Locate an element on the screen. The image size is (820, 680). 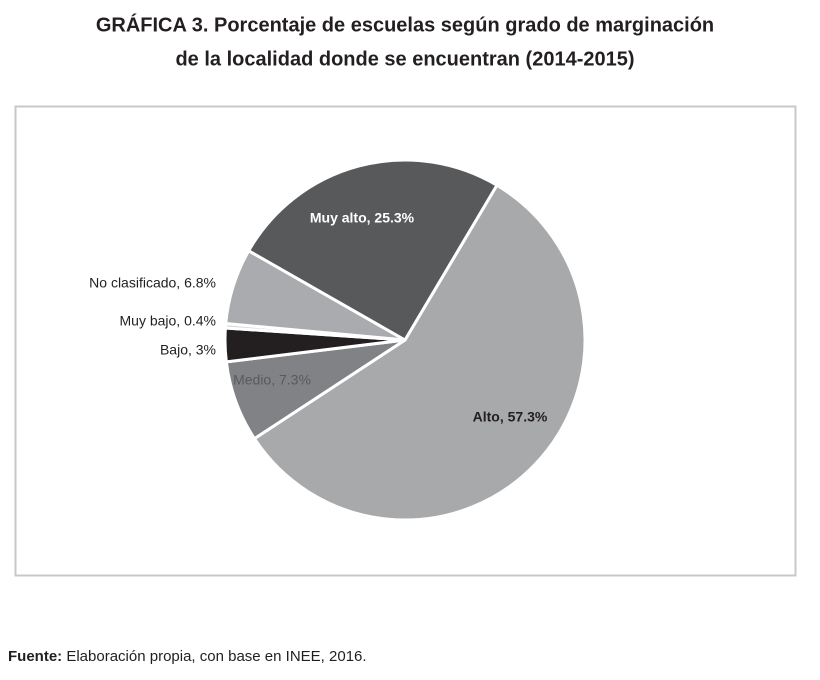
slice-label: Alto, 57.3% is located at coordinates (510, 417).